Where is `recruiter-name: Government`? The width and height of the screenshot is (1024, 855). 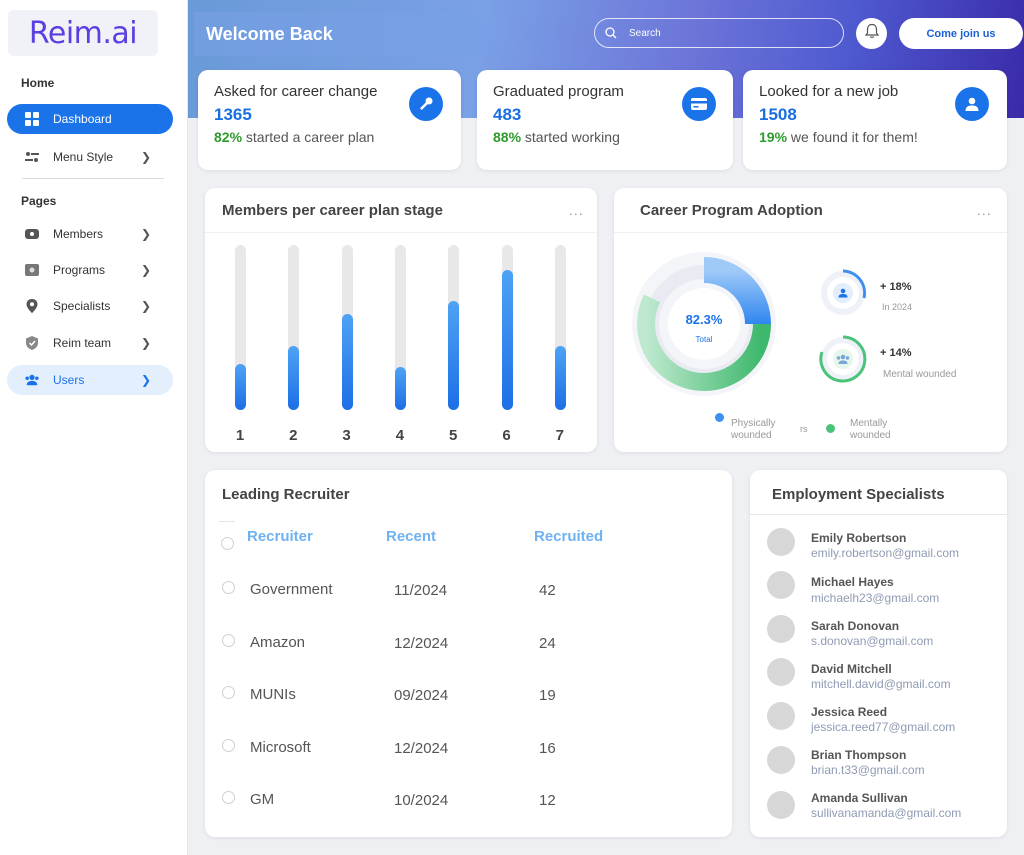 recruiter-name: Government is located at coordinates (291, 589).